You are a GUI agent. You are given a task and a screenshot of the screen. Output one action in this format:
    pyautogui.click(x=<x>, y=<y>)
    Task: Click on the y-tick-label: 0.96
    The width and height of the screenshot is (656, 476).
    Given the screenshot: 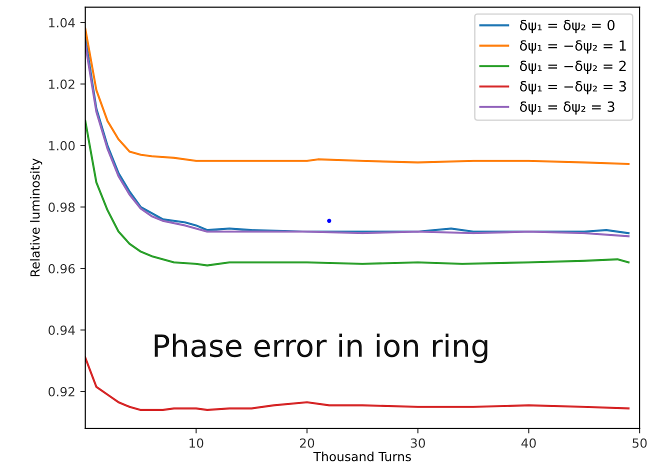 What is the action you would take?
    pyautogui.click(x=61, y=269)
    